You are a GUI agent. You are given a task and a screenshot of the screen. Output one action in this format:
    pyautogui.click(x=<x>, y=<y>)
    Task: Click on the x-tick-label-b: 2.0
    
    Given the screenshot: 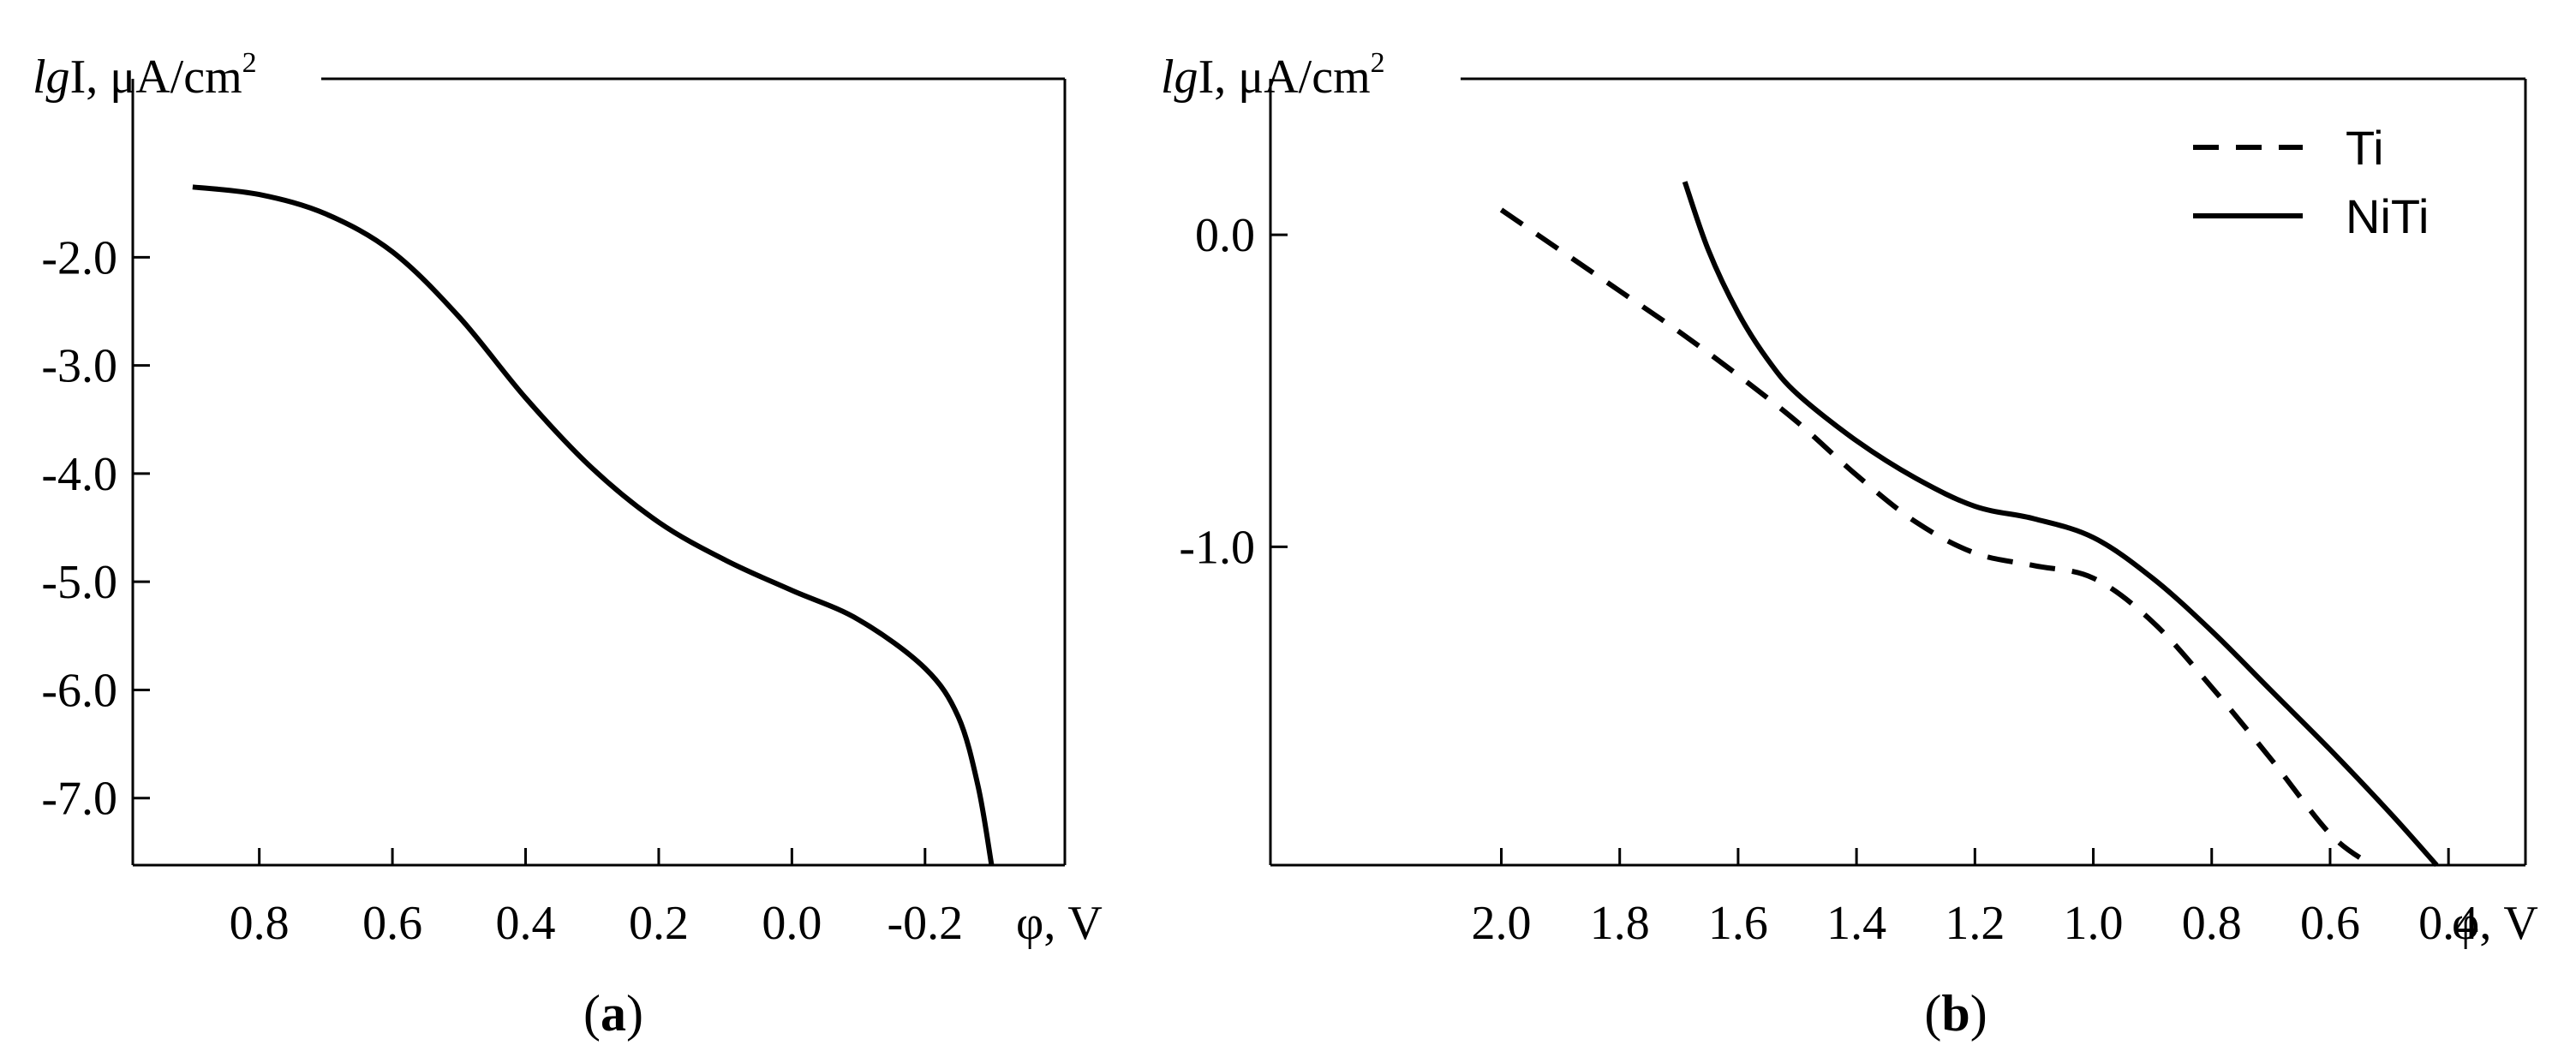 What is the action you would take?
    pyautogui.click(x=1502, y=924)
    